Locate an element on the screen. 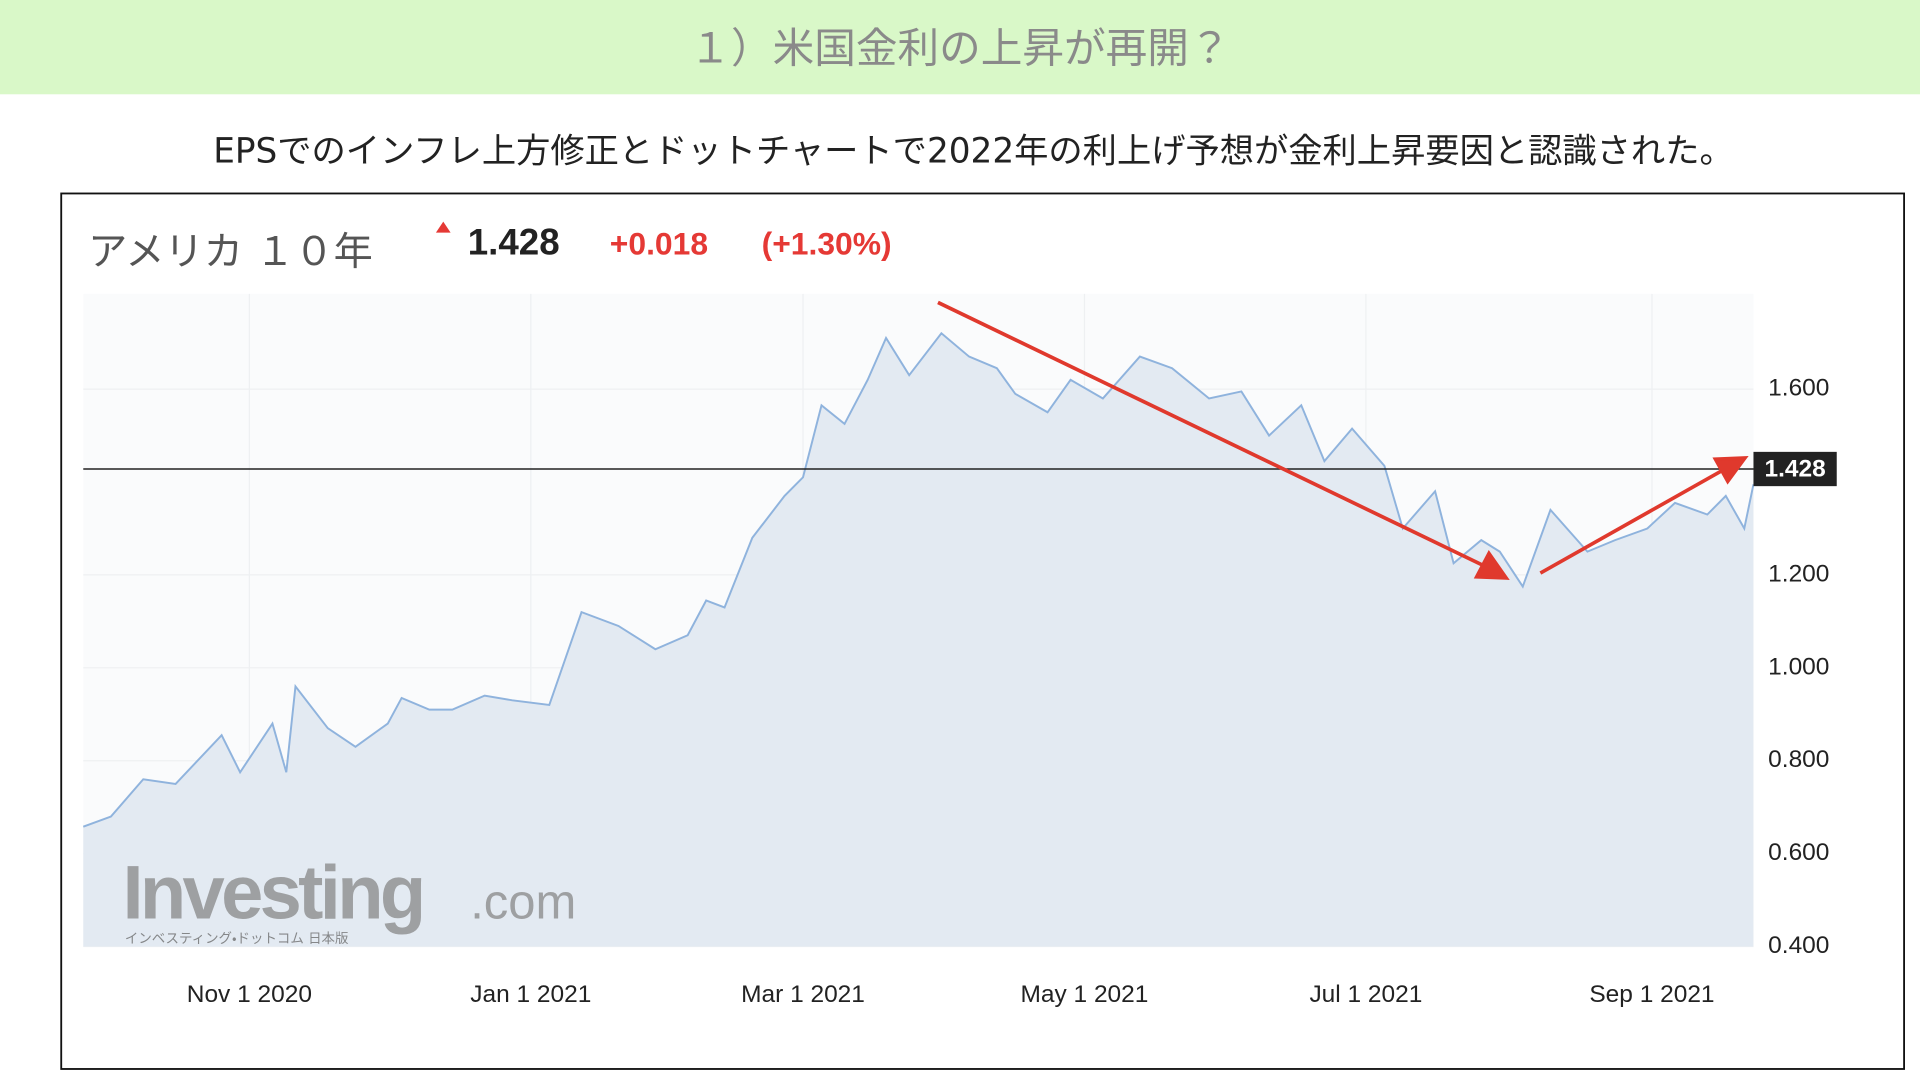  chart-title: アメリカ １０年 is located at coordinates (230, 252).